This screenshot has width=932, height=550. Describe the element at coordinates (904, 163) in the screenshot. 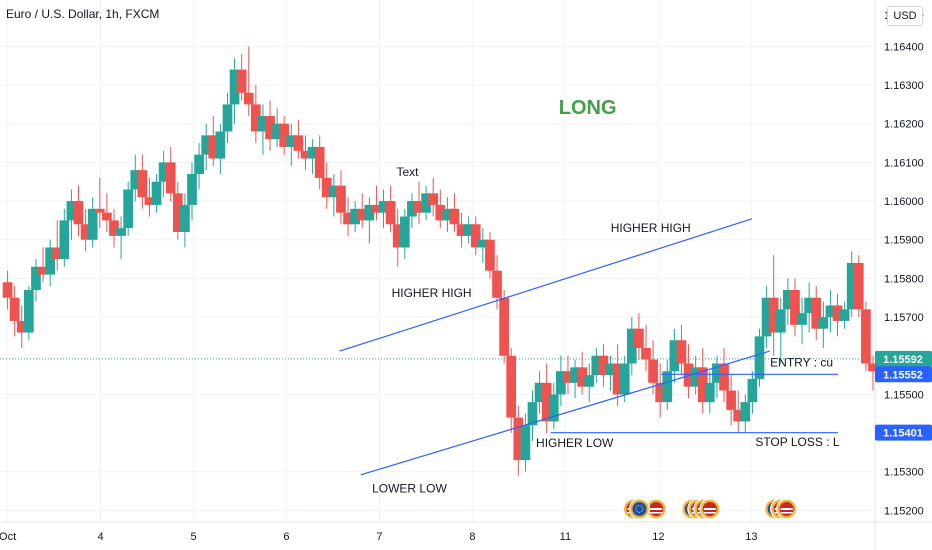

I see `y-tick-label: 1.16100` at that location.